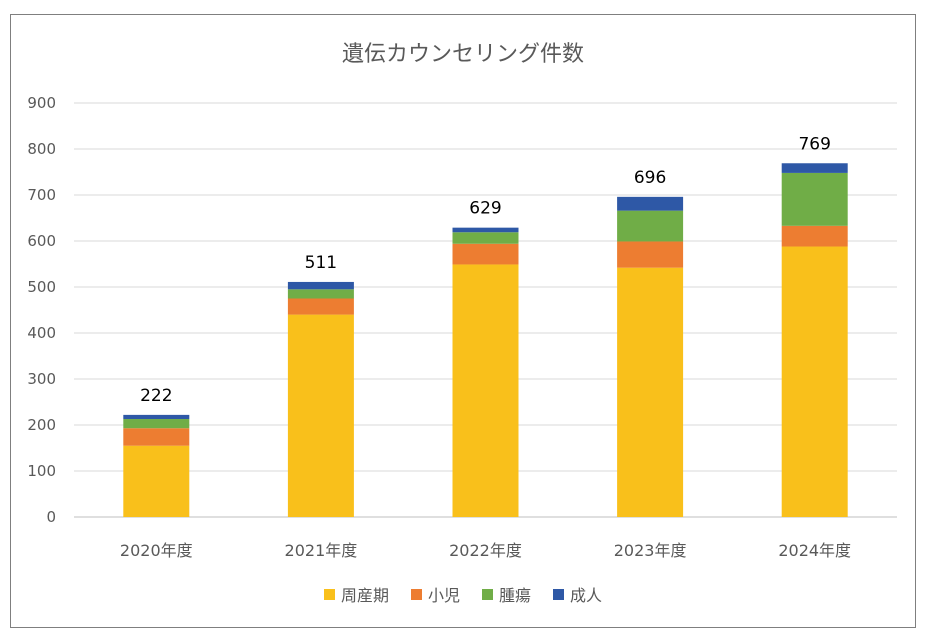 Image resolution: width=926 pixels, height=638 pixels. Describe the element at coordinates (650, 178) in the screenshot. I see `data-label-total: 696` at that location.